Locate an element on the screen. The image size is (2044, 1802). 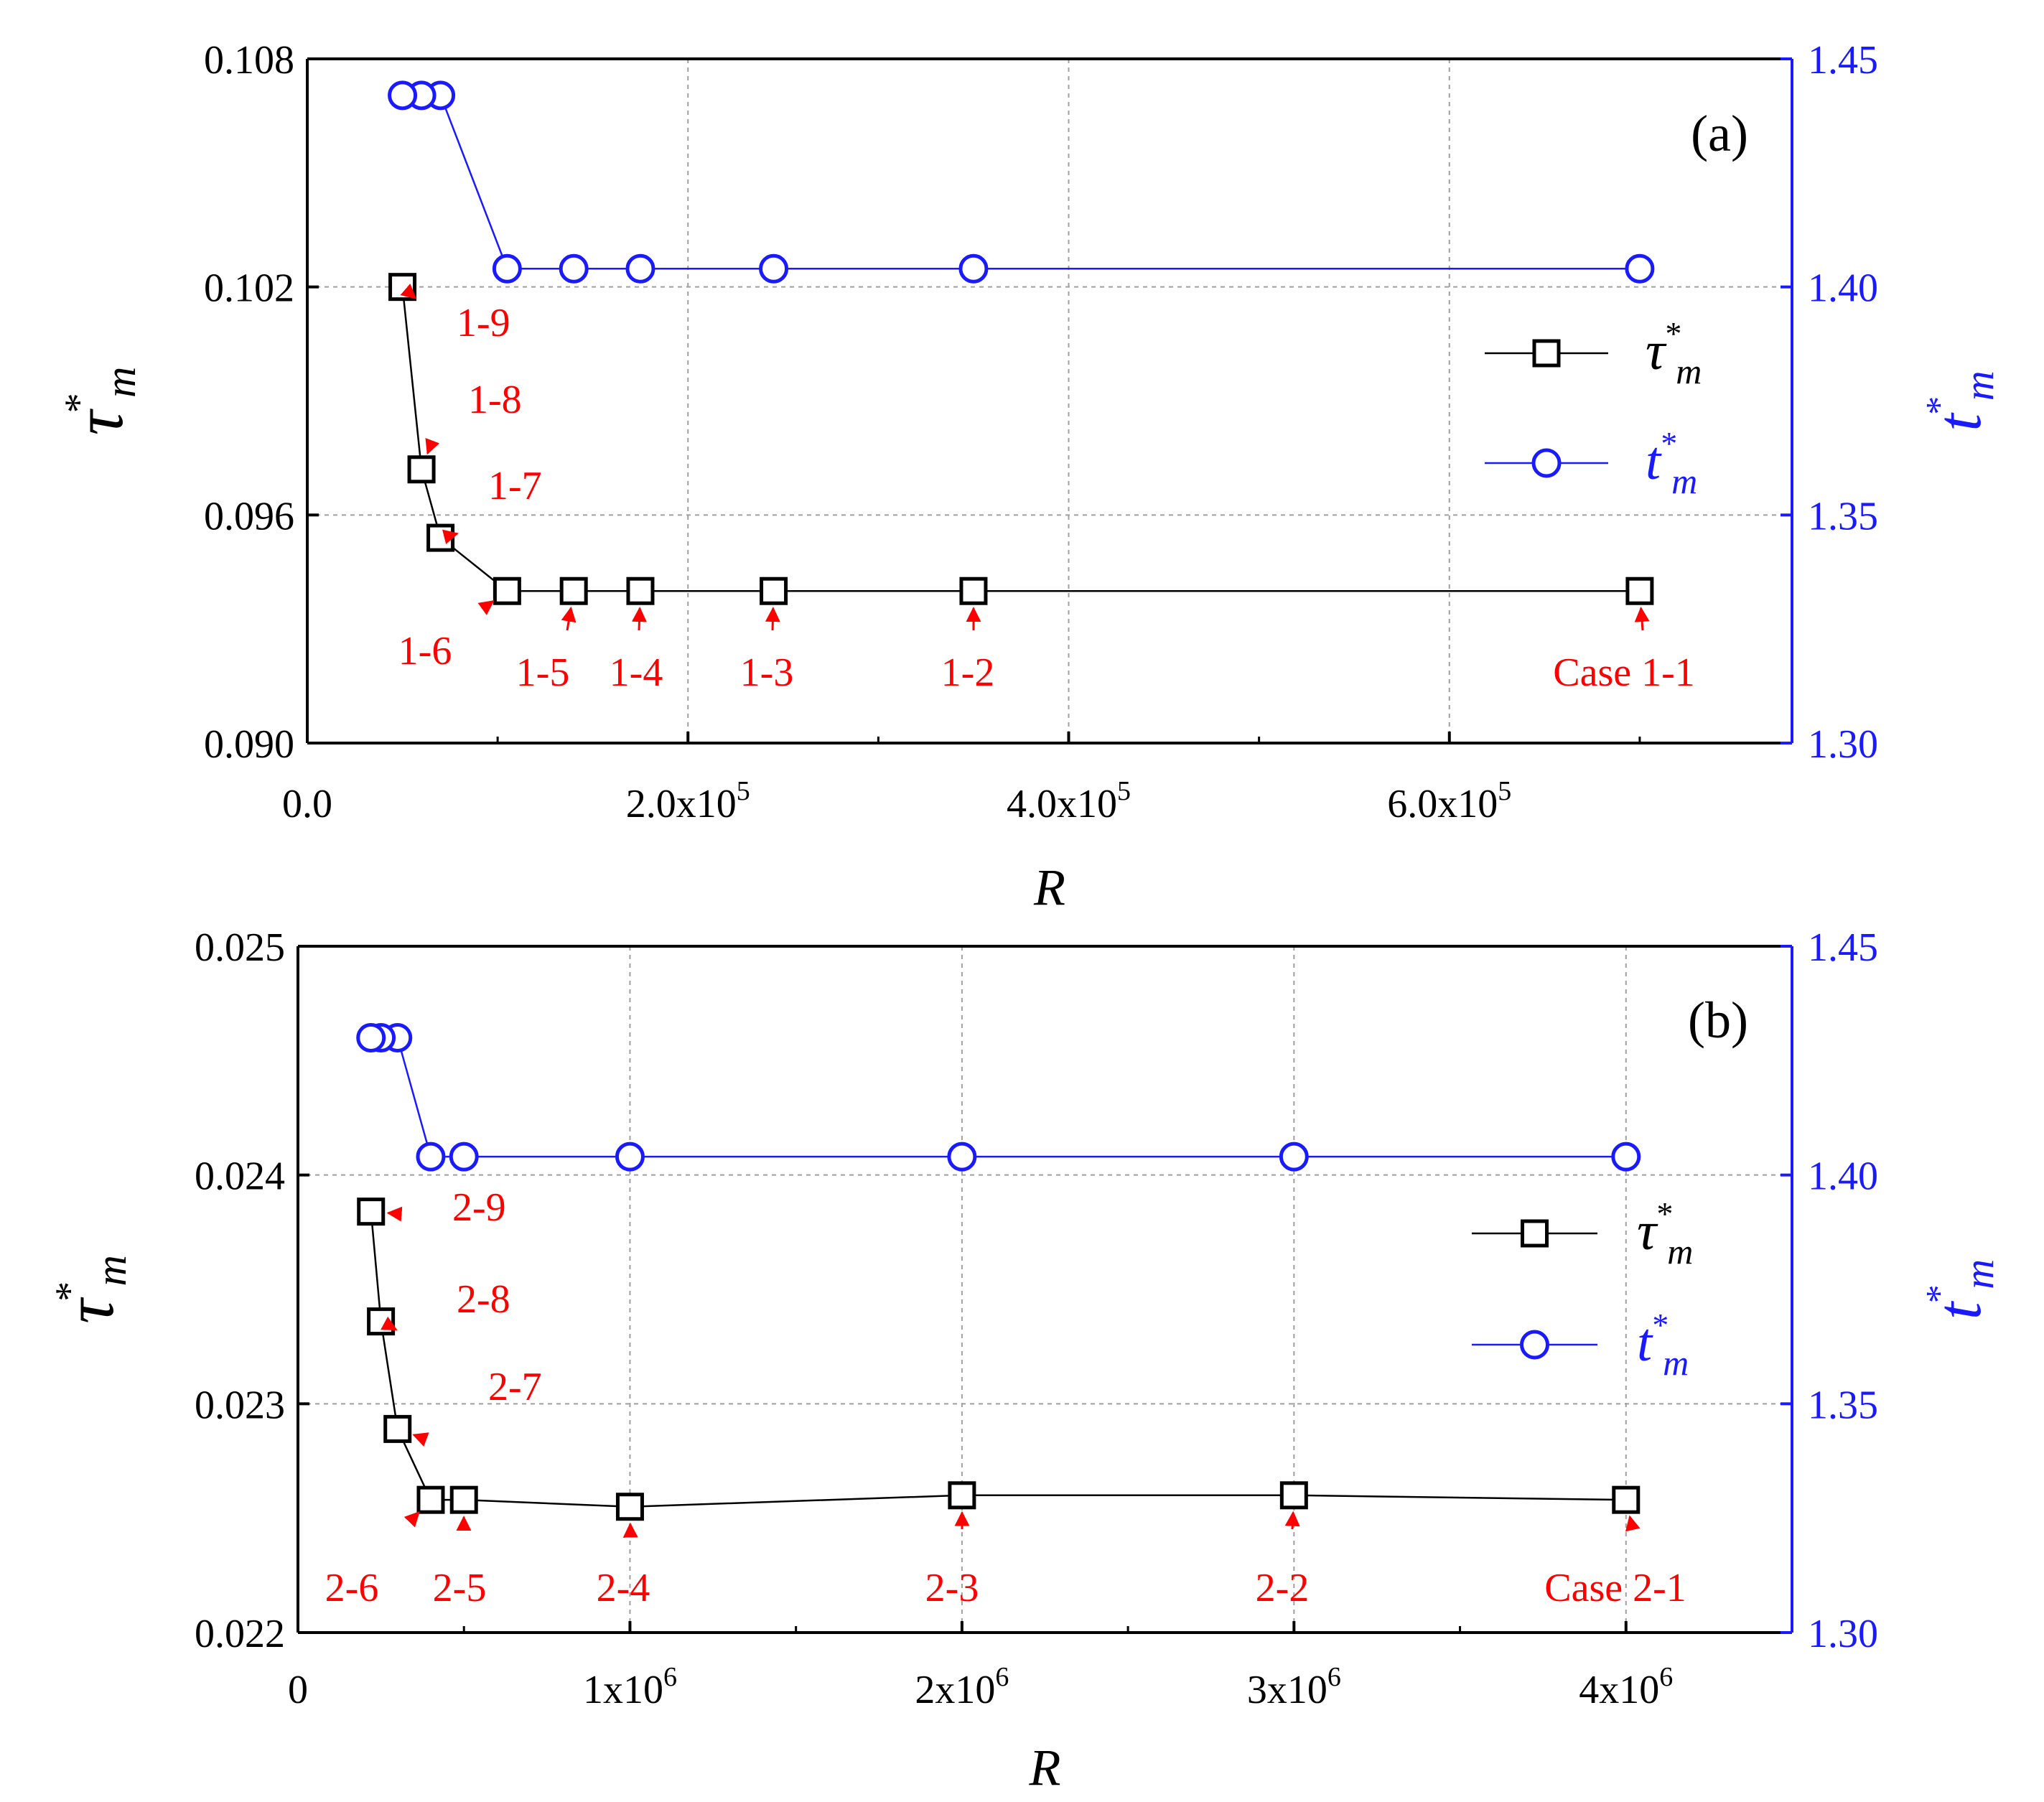
right-y-axis-title: t*m is located at coordinates (1960, 1290).